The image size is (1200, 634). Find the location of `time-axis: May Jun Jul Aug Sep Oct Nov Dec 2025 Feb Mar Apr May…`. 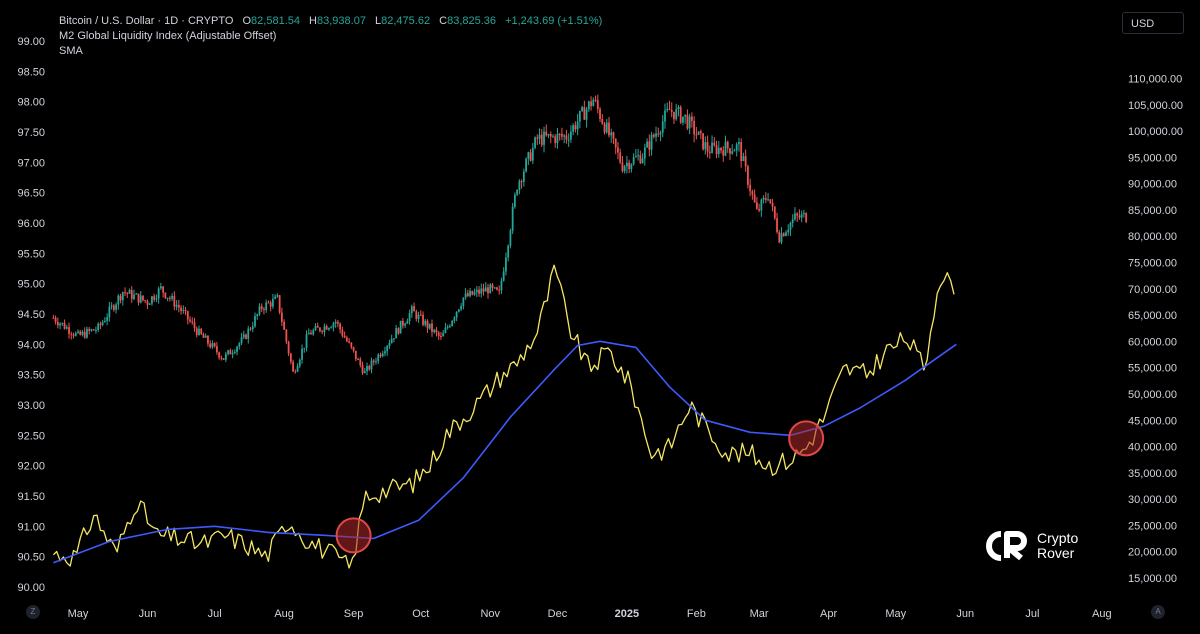

time-axis: May Jun Jul Aug Sep Oct Nov Dec 2025 Feb Mar Apr May… is located at coordinates (590, 614).